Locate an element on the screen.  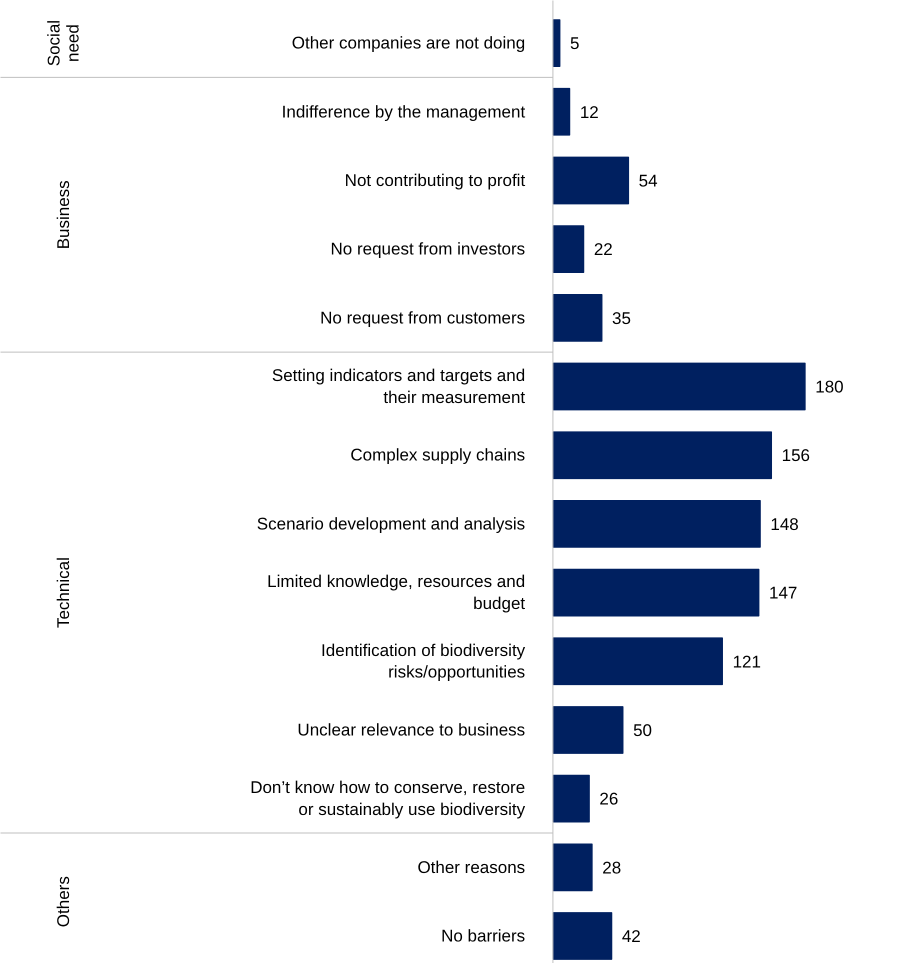
data-label: 156 is located at coordinates (796, 456).